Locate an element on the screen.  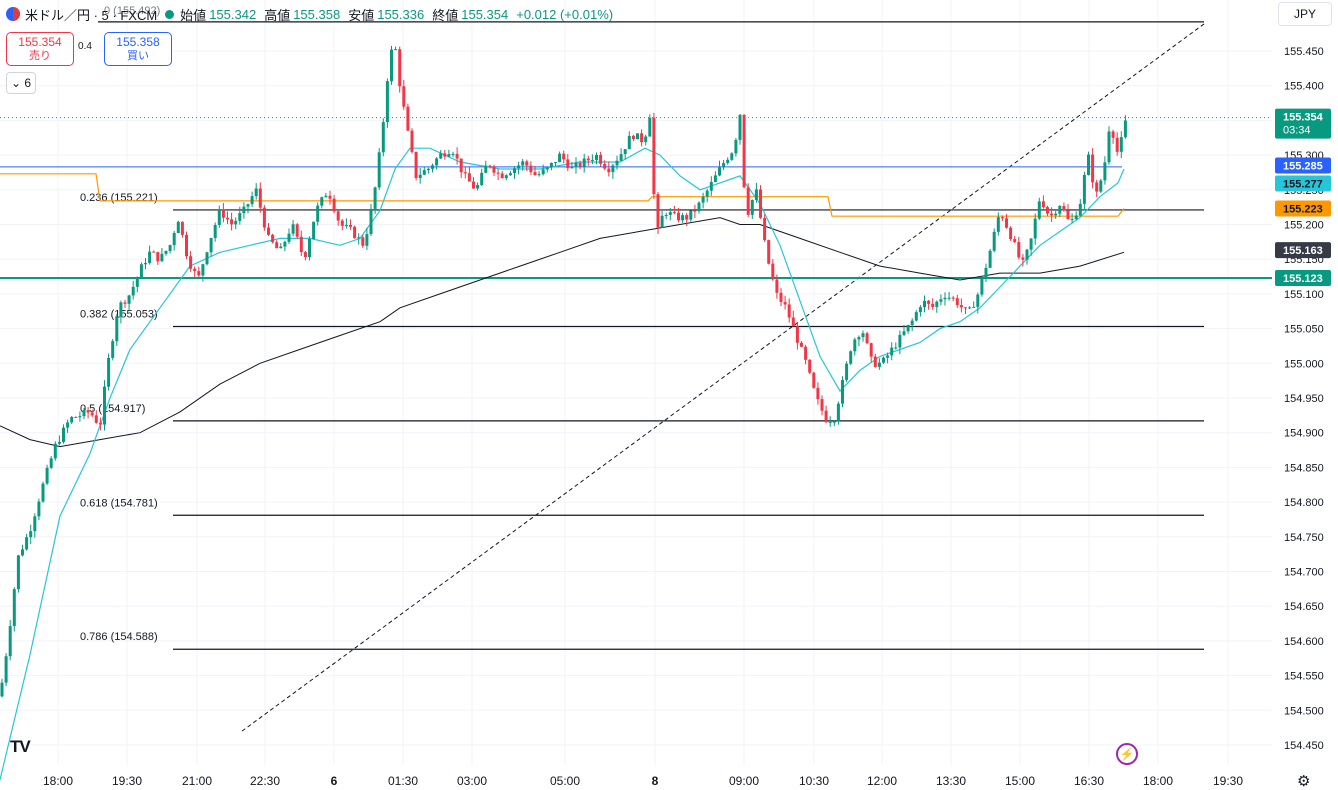
price-badge-countdown: 03:34 is located at coordinates (1297, 131).